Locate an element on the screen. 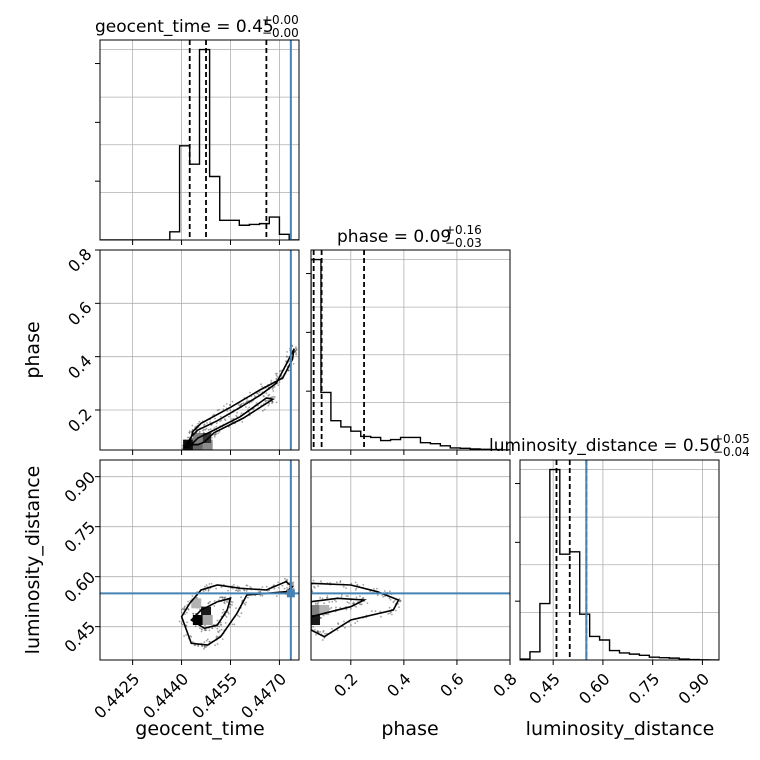 Image resolution: width=760 pixels, height=760 pixels. frame-luminosity_distance_vs_geocent_time is located at coordinates (199, 560).